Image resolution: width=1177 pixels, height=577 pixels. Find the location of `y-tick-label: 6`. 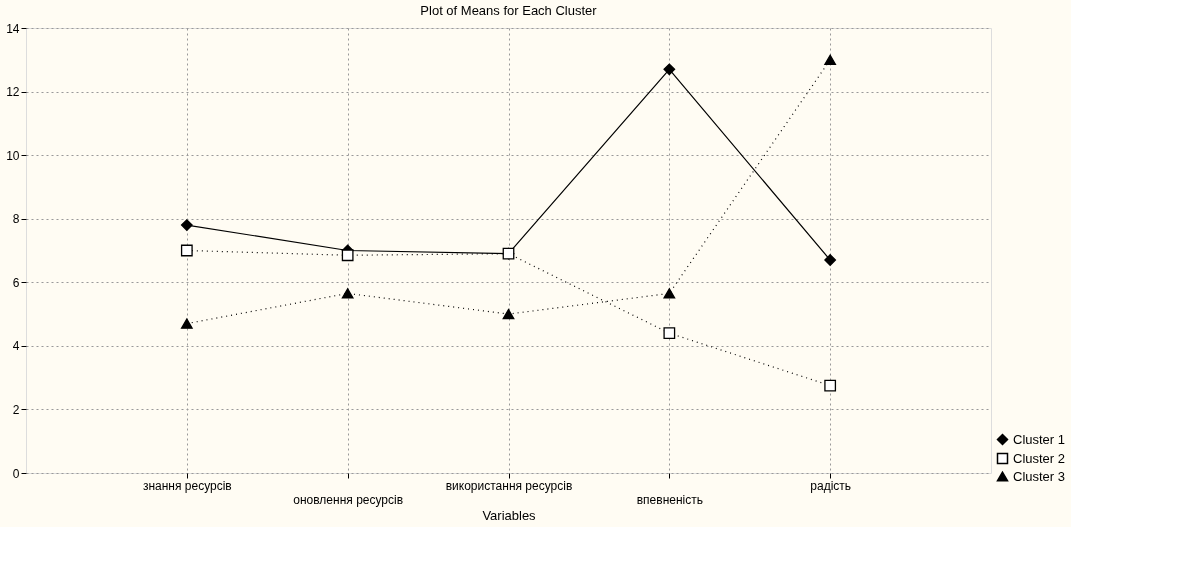

y-tick-label: 6 is located at coordinates (16, 282).